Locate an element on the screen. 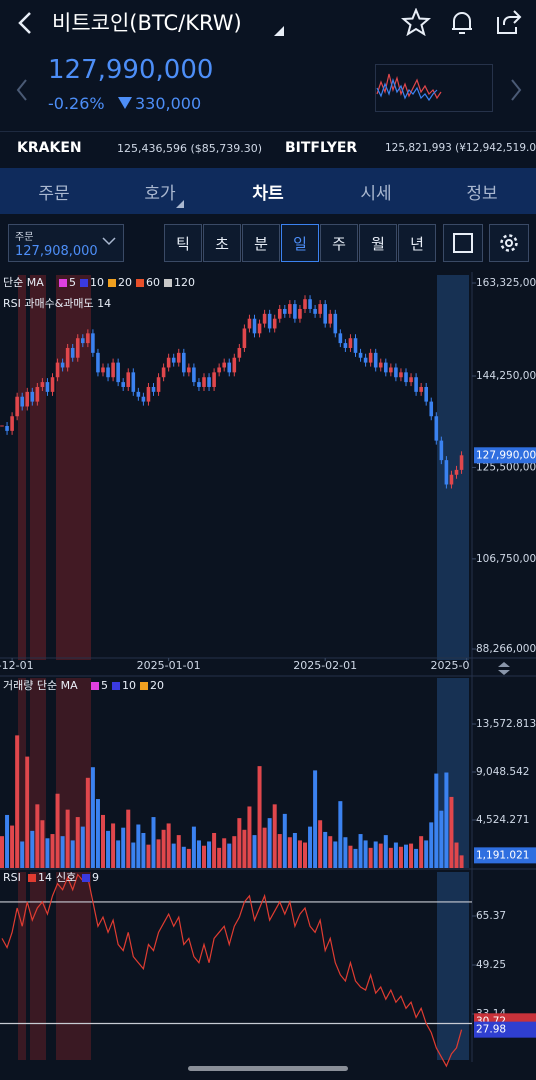 The width and height of the screenshot is (536, 1080). share-icon is located at coordinates (509, 22).